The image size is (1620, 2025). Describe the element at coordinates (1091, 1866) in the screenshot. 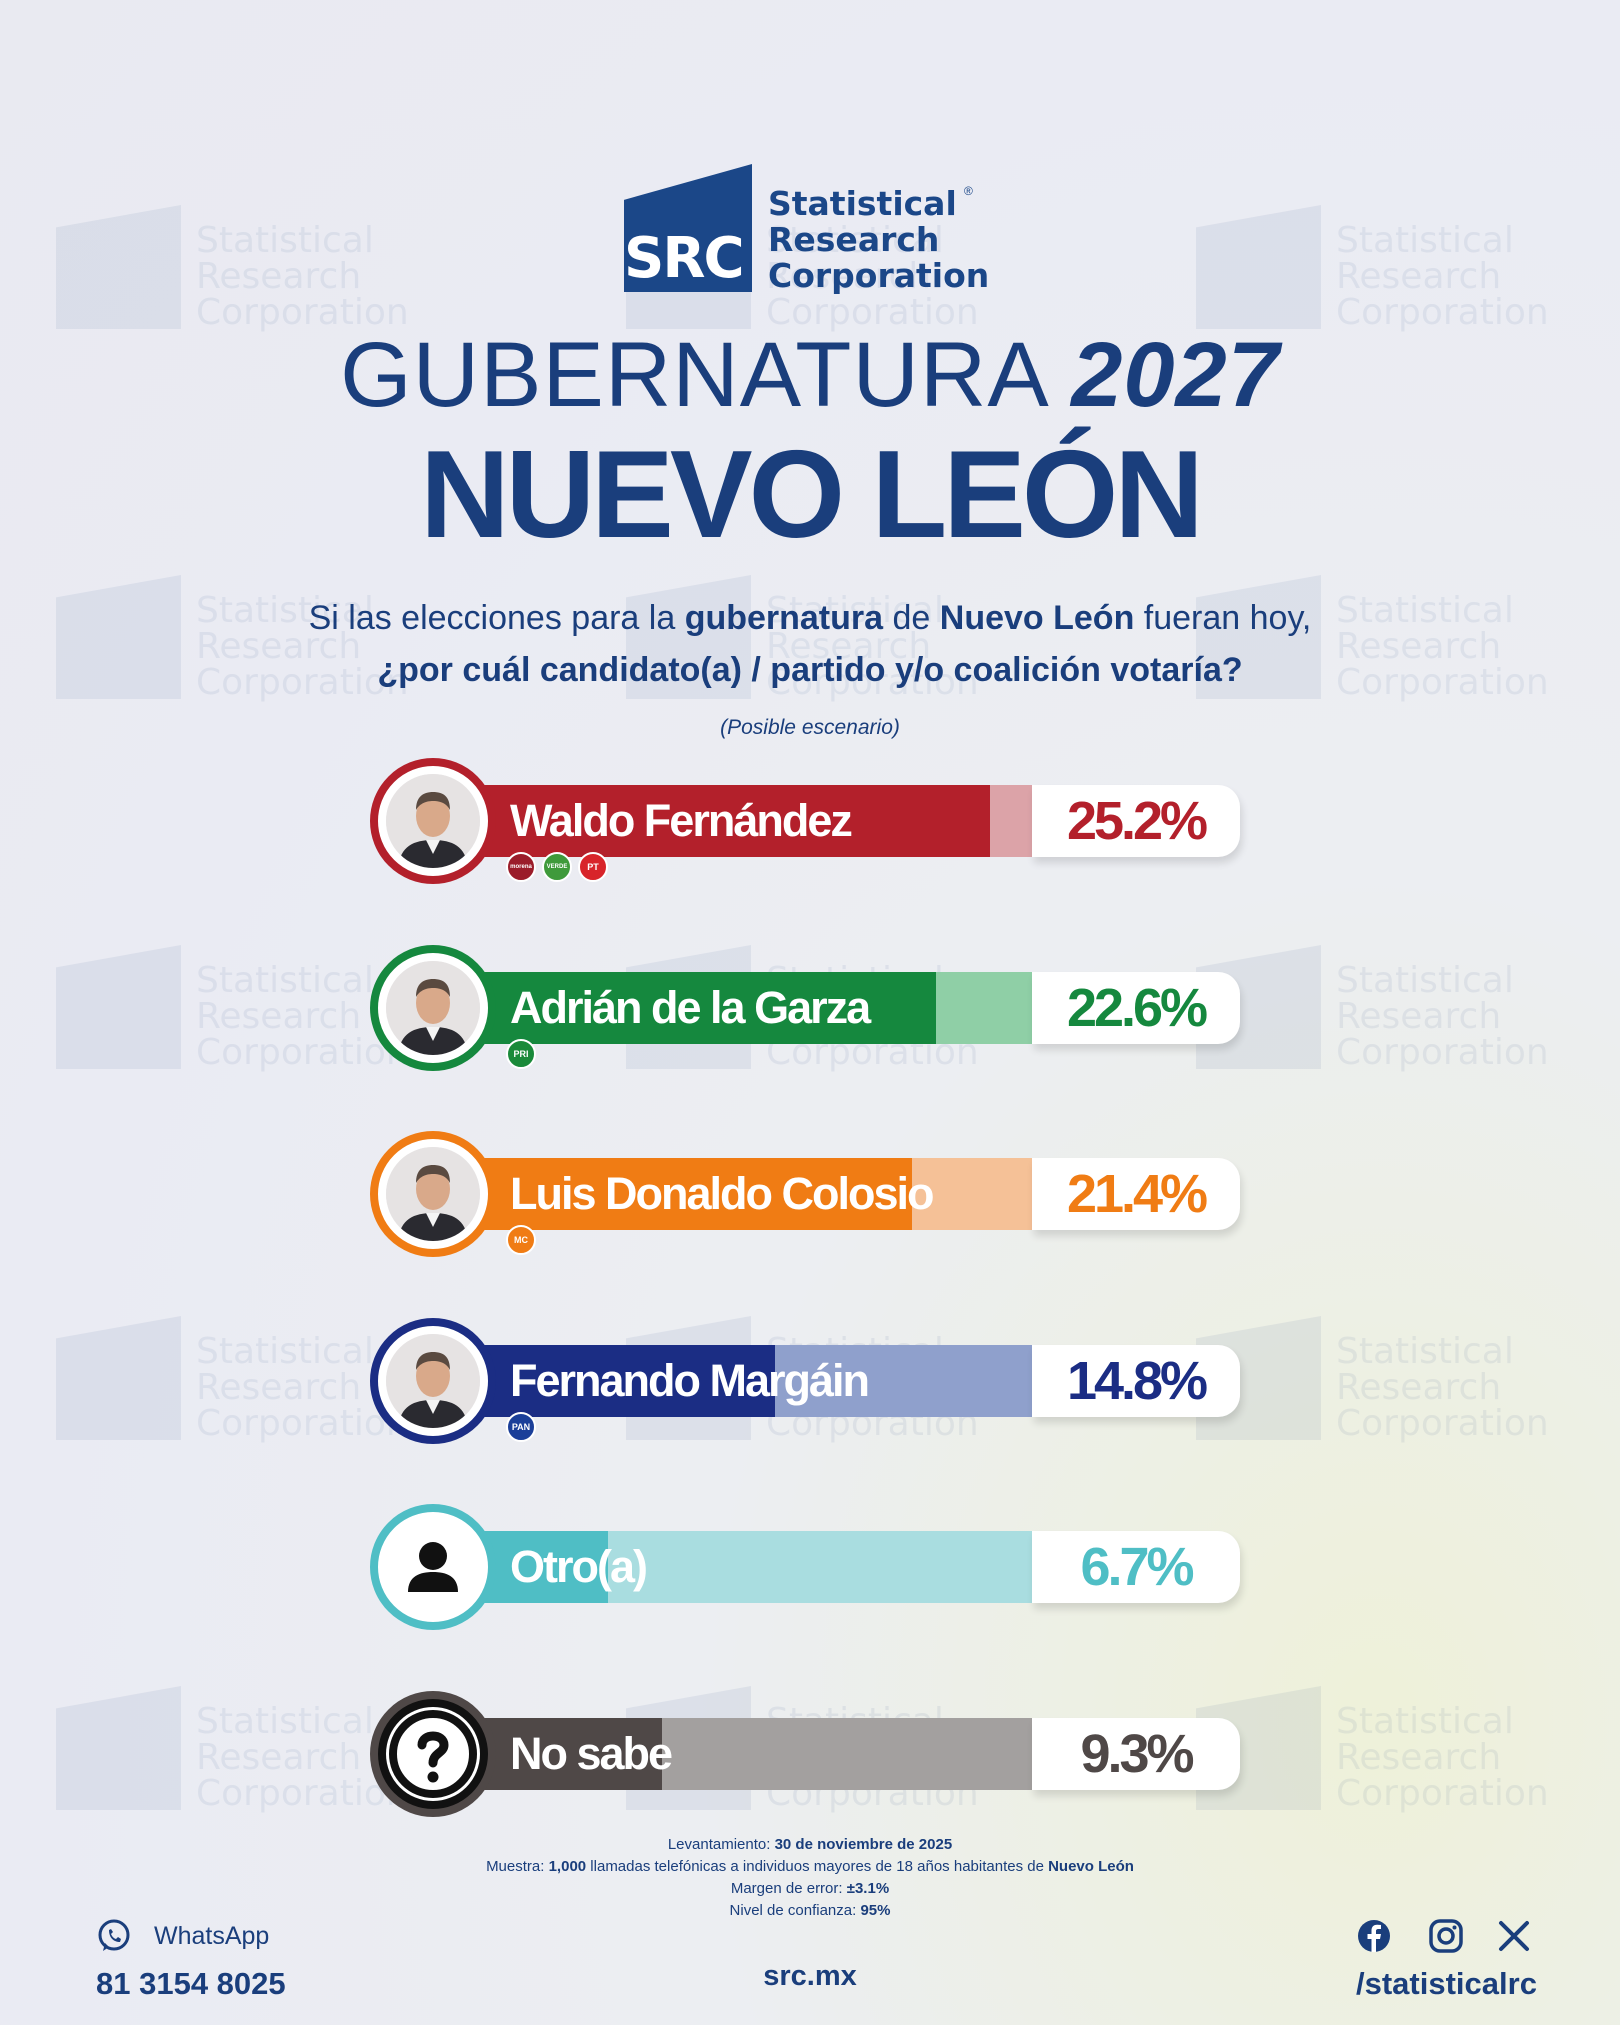

I see `meta-value: Nuevo León` at that location.